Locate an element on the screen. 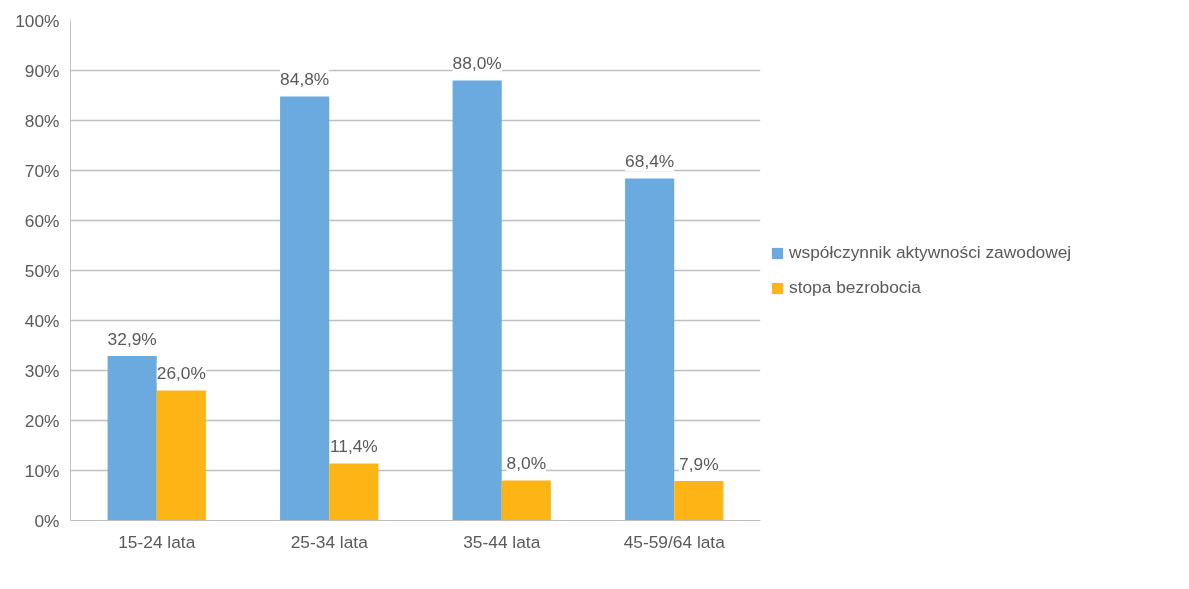 The height and width of the screenshot is (589, 1189). data-label: 11,4% is located at coordinates (353, 446).